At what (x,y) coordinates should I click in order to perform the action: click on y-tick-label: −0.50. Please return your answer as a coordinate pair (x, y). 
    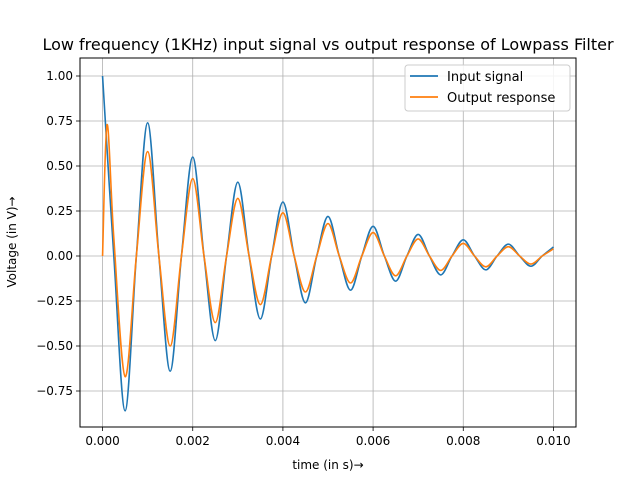
    Looking at the image, I should click on (54, 346).